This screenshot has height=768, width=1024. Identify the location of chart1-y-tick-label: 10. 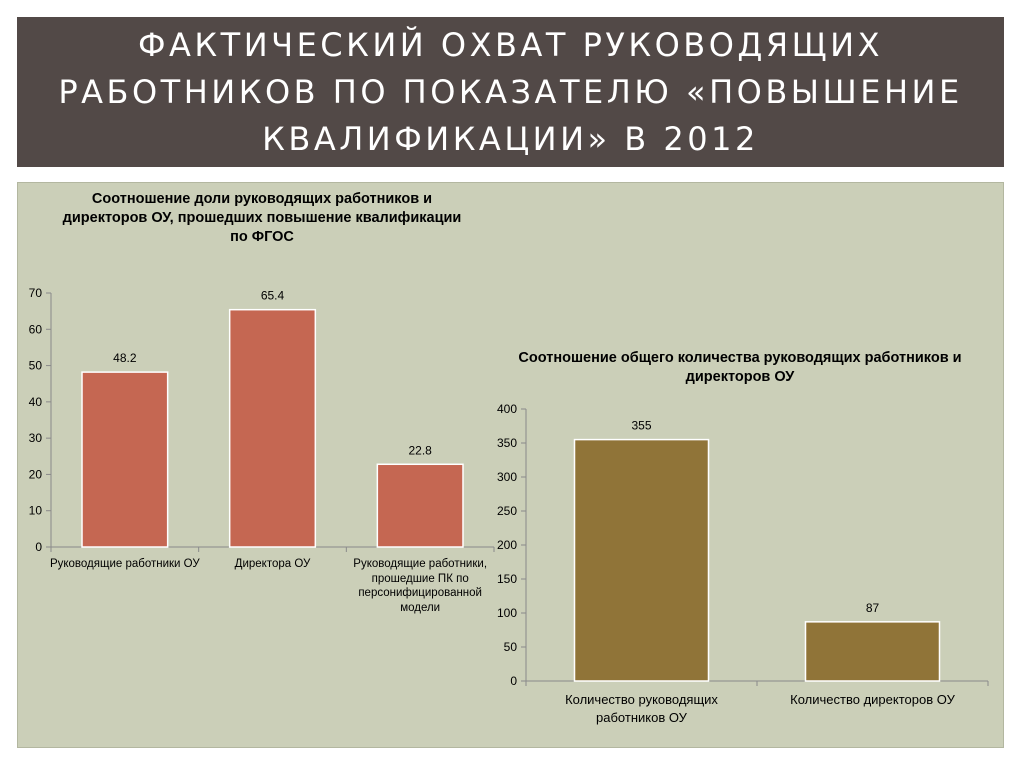
(36, 511).